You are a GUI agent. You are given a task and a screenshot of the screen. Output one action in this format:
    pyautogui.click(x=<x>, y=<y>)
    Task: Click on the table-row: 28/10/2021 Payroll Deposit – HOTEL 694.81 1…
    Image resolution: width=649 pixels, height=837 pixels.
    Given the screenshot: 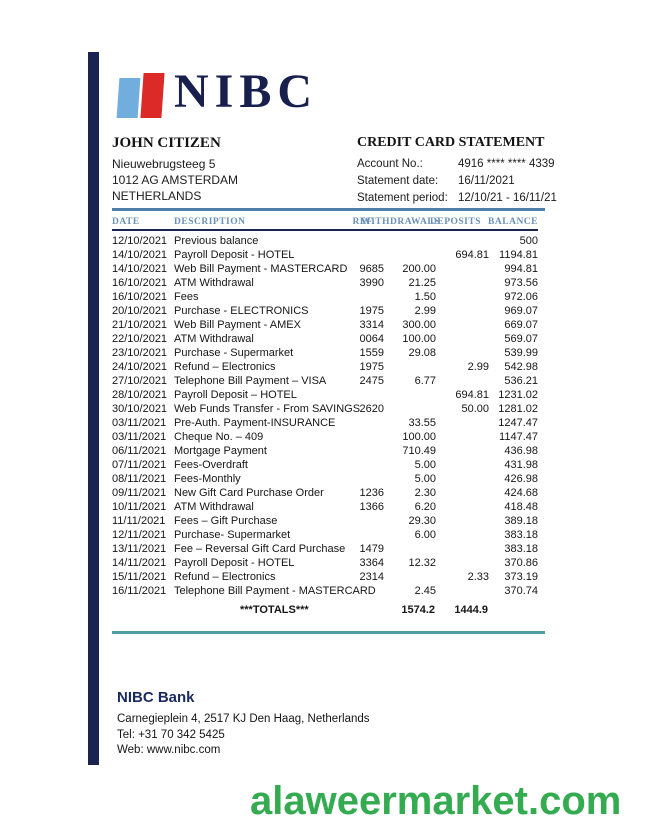 What is the action you would take?
    pyautogui.click(x=325, y=395)
    